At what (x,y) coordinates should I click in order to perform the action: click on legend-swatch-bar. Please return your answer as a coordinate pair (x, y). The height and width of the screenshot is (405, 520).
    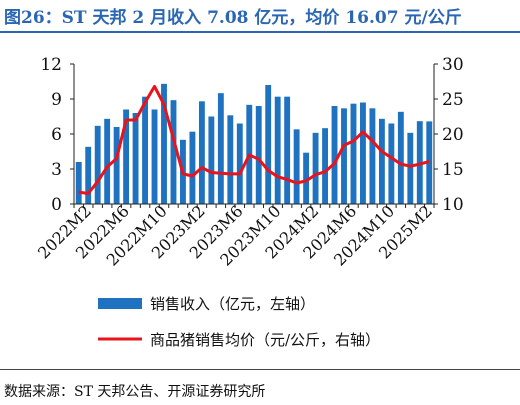
    Looking at the image, I should click on (120, 303).